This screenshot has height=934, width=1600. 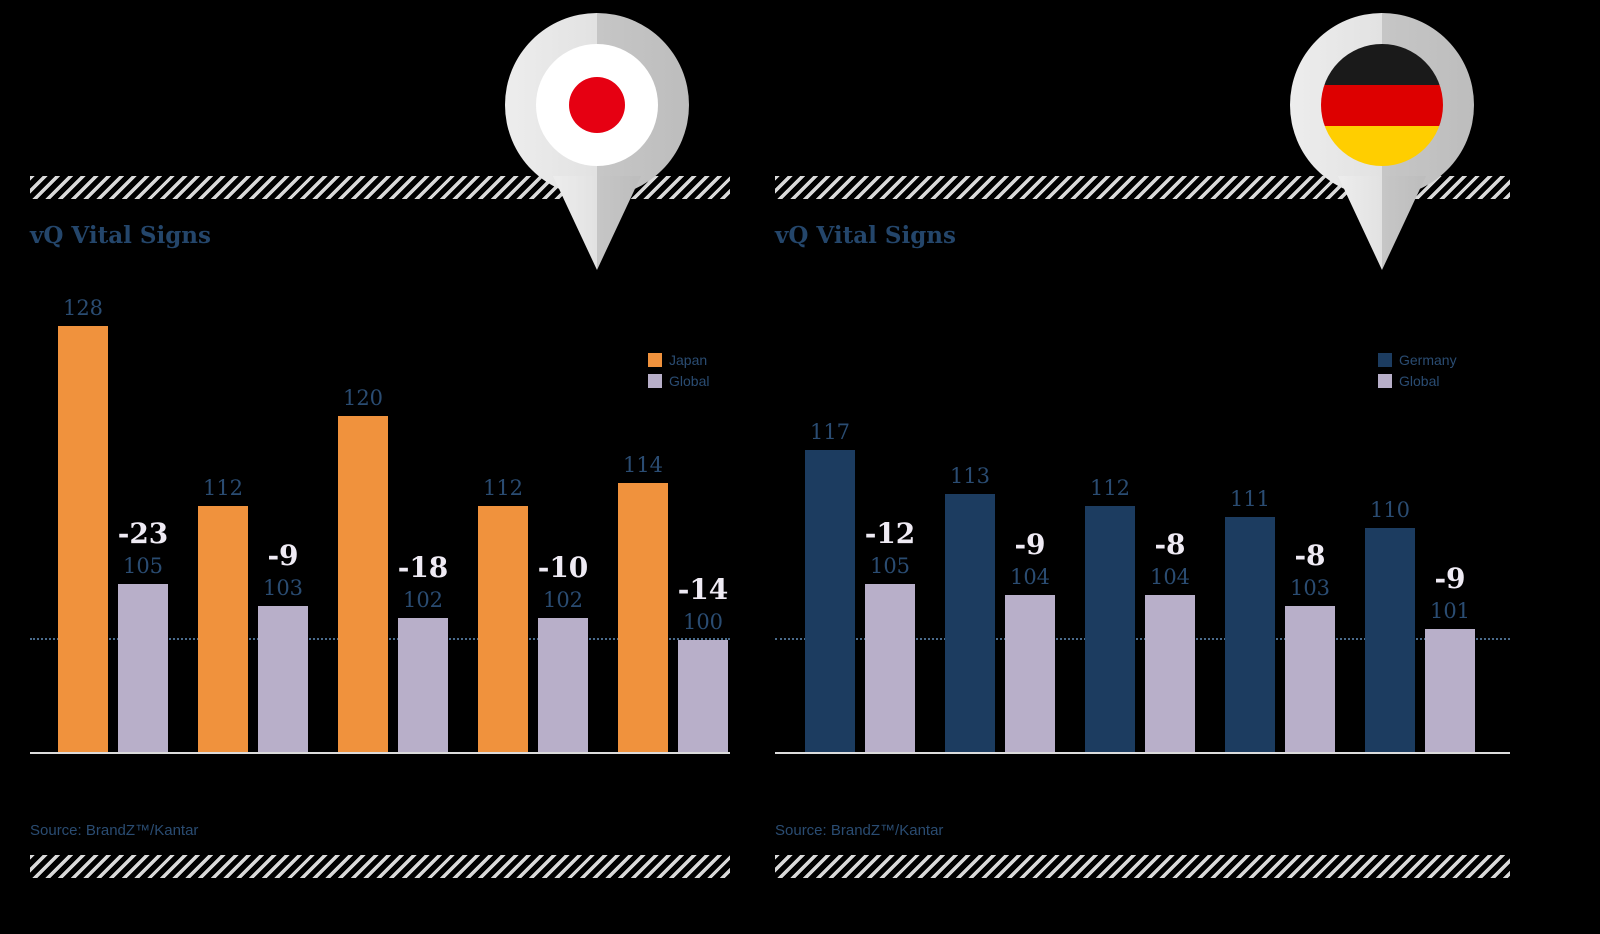 What do you see at coordinates (890, 533) in the screenshot?
I see `diff-label-1: -12` at bounding box center [890, 533].